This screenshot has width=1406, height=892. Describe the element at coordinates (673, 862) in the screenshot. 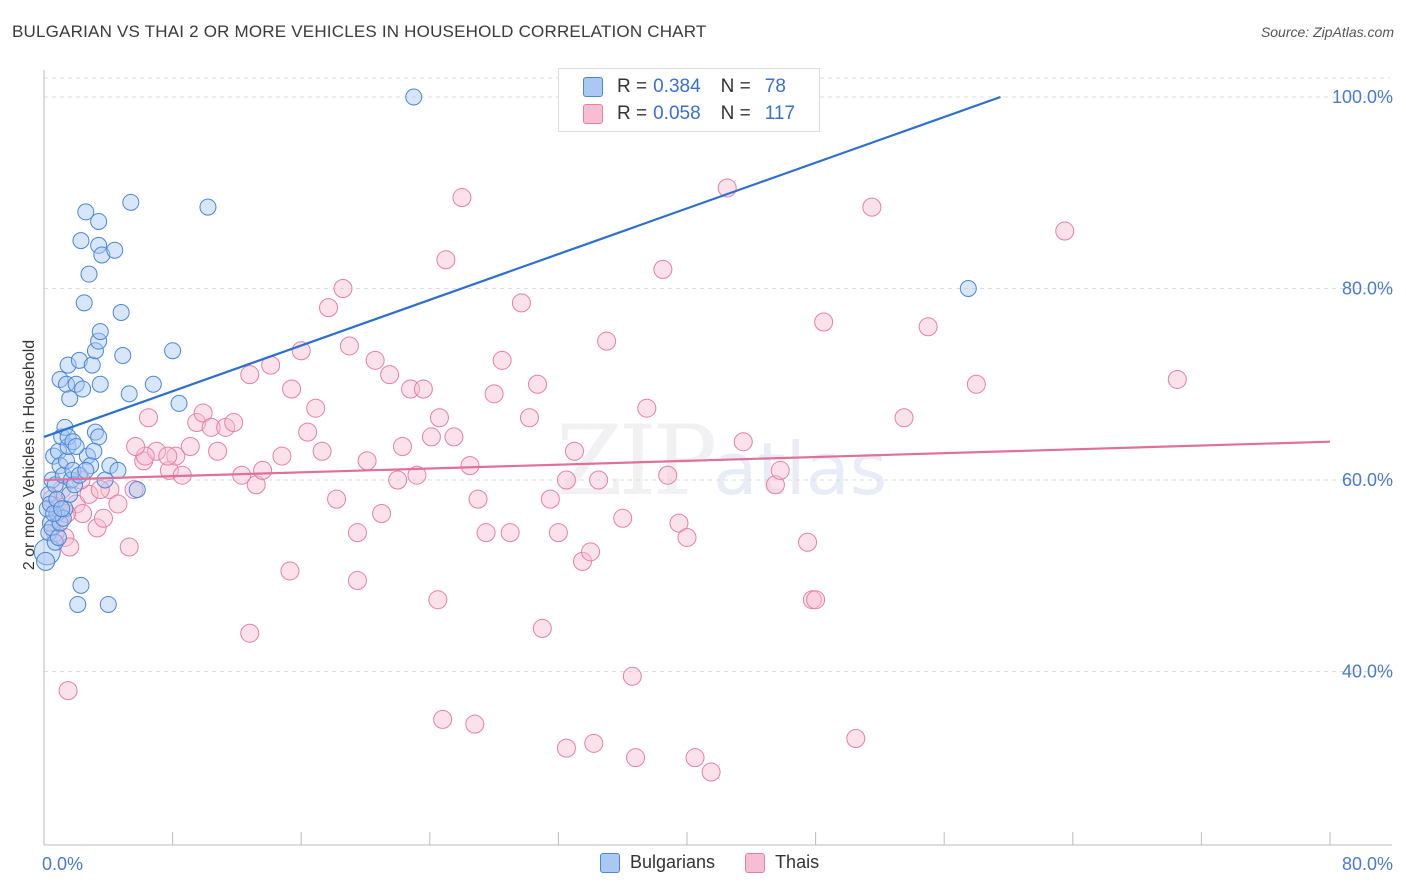

I see `legend-label: Bulgarians` at that location.